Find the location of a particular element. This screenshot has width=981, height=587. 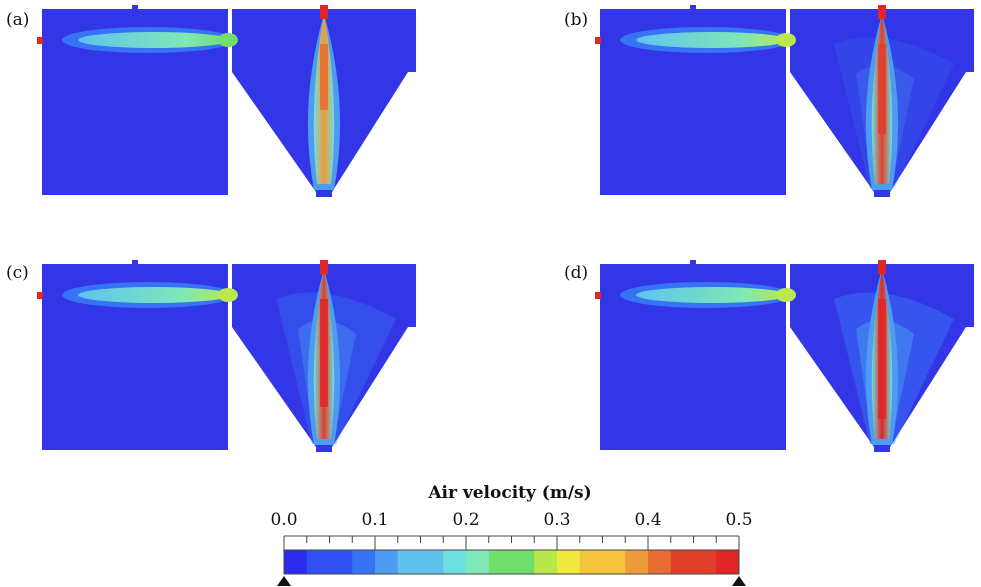

tick-label: 0.0 is located at coordinates (284, 520).